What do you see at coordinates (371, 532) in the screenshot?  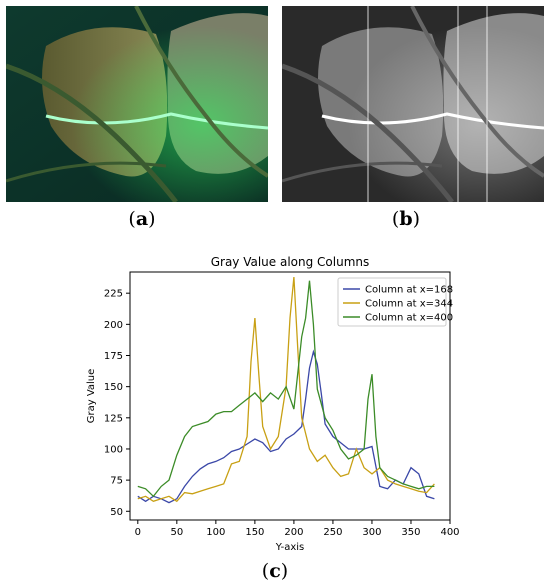 I see `x-tick-label: 300` at bounding box center [371, 532].